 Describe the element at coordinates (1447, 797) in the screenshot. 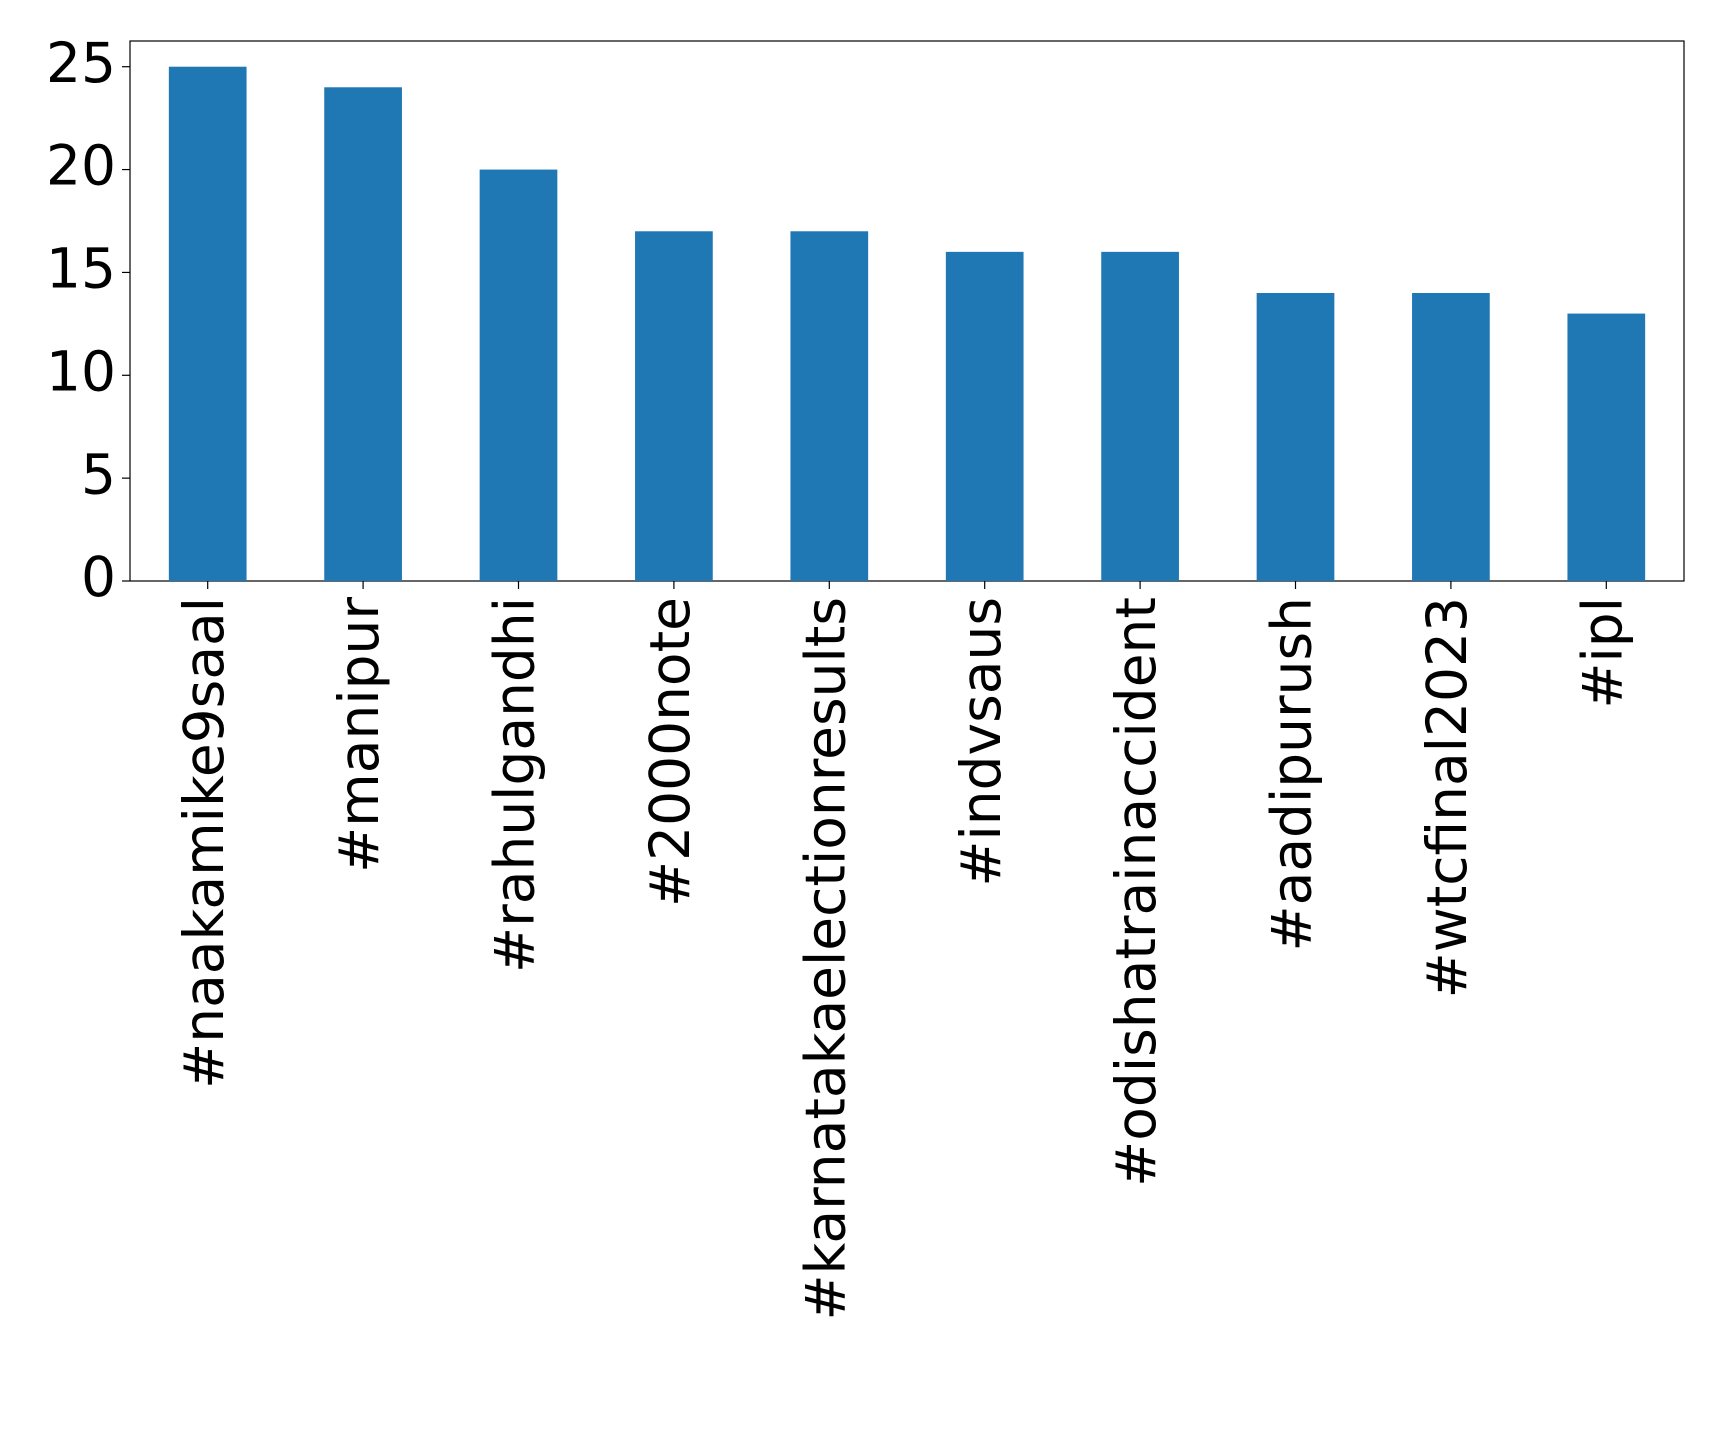

I see `x-tick-label: #wtcfinal2023` at that location.